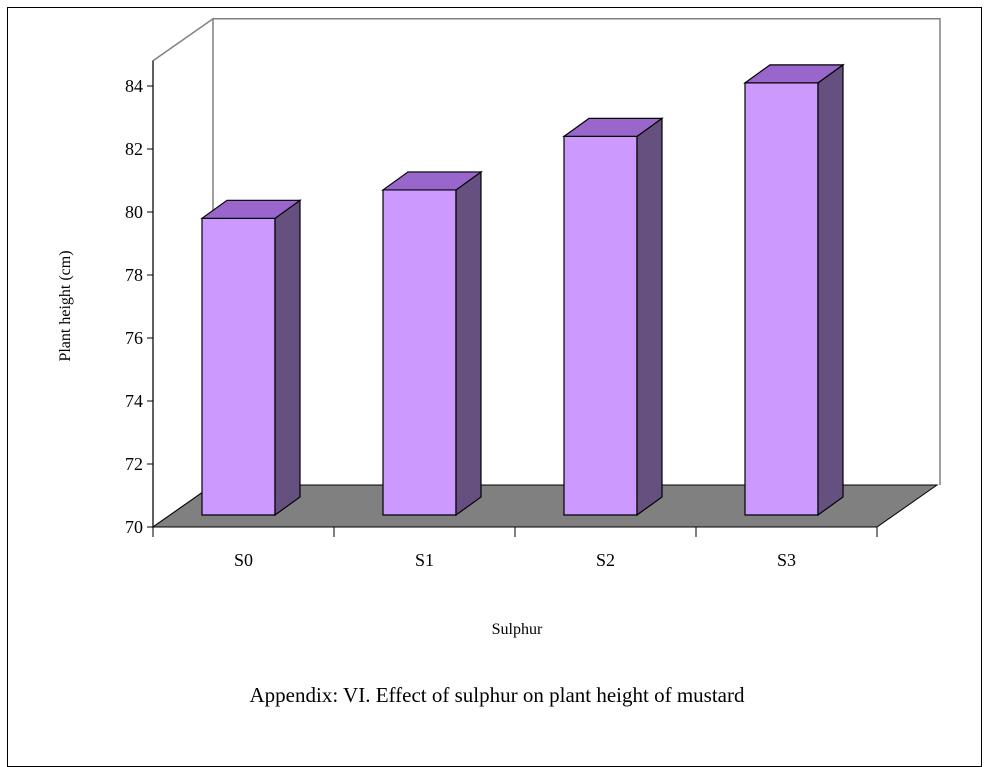 Image resolution: width=987 pixels, height=767 pixels. What do you see at coordinates (134, 86) in the screenshot?
I see `y-tick-label: 84` at bounding box center [134, 86].